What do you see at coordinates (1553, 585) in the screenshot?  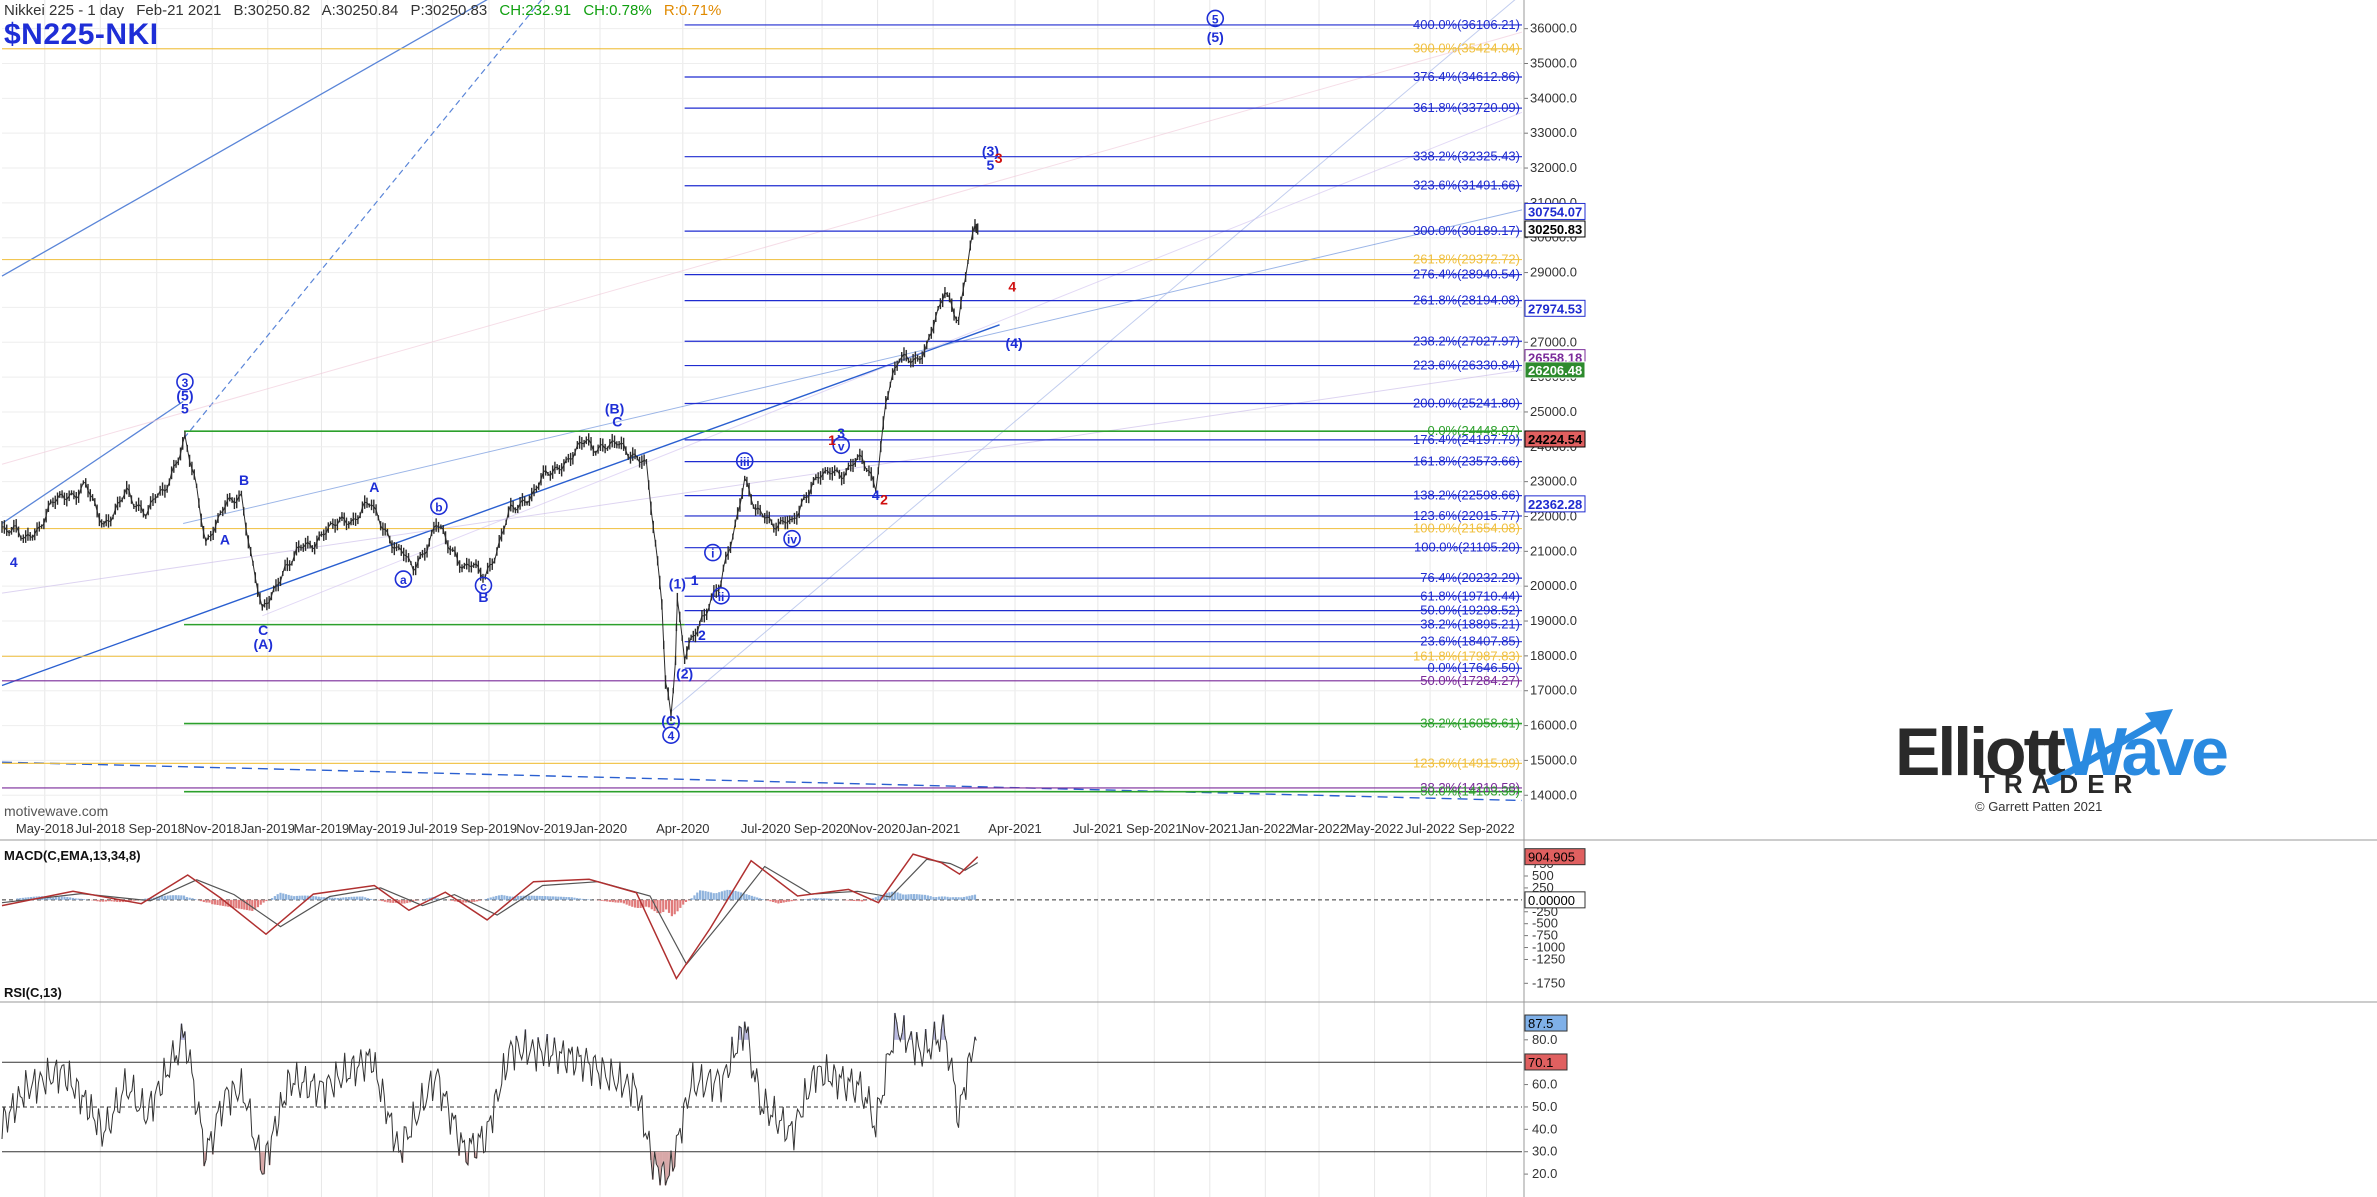 I see `y-tick-label: 20000.0` at bounding box center [1553, 585].